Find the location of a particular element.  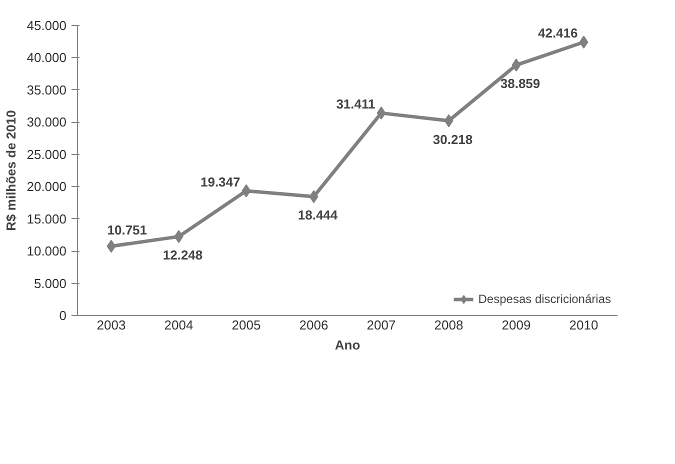

y-tick-label: 30.000 is located at coordinates (46, 122).